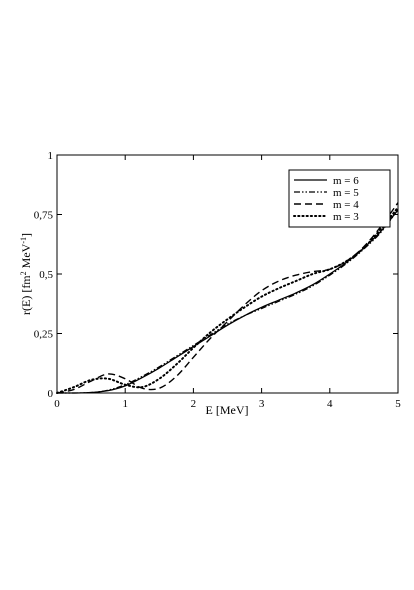  I want to click on y-tick-label: 0, so click(51, 394).